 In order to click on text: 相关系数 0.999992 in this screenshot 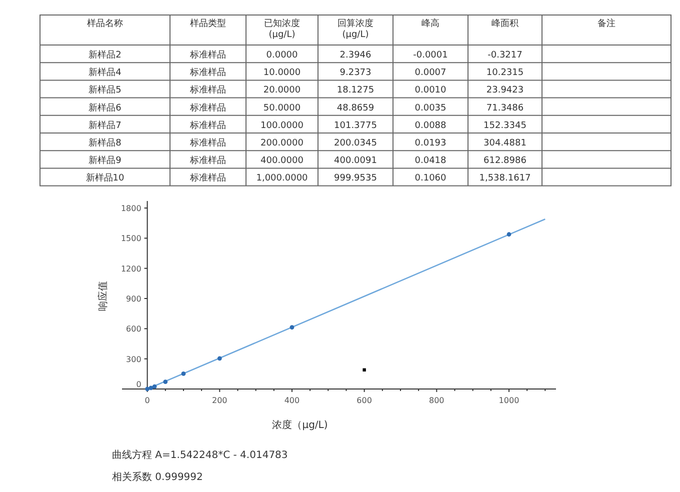, I will do `click(157, 477)`.